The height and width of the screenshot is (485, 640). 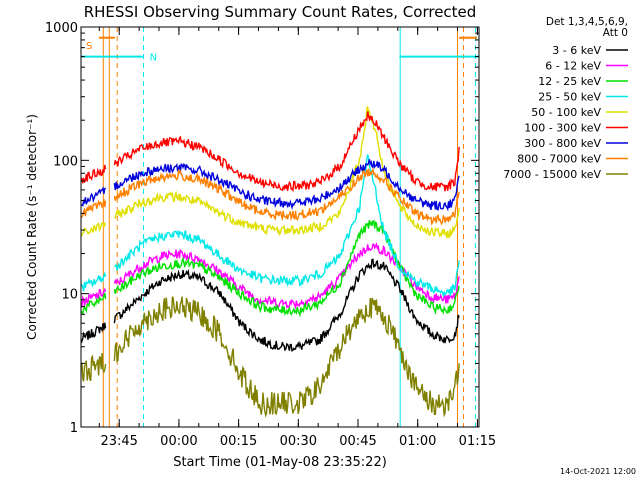 What do you see at coordinates (357, 441) in the screenshot?
I see `x-tick-label: 00:45` at bounding box center [357, 441].